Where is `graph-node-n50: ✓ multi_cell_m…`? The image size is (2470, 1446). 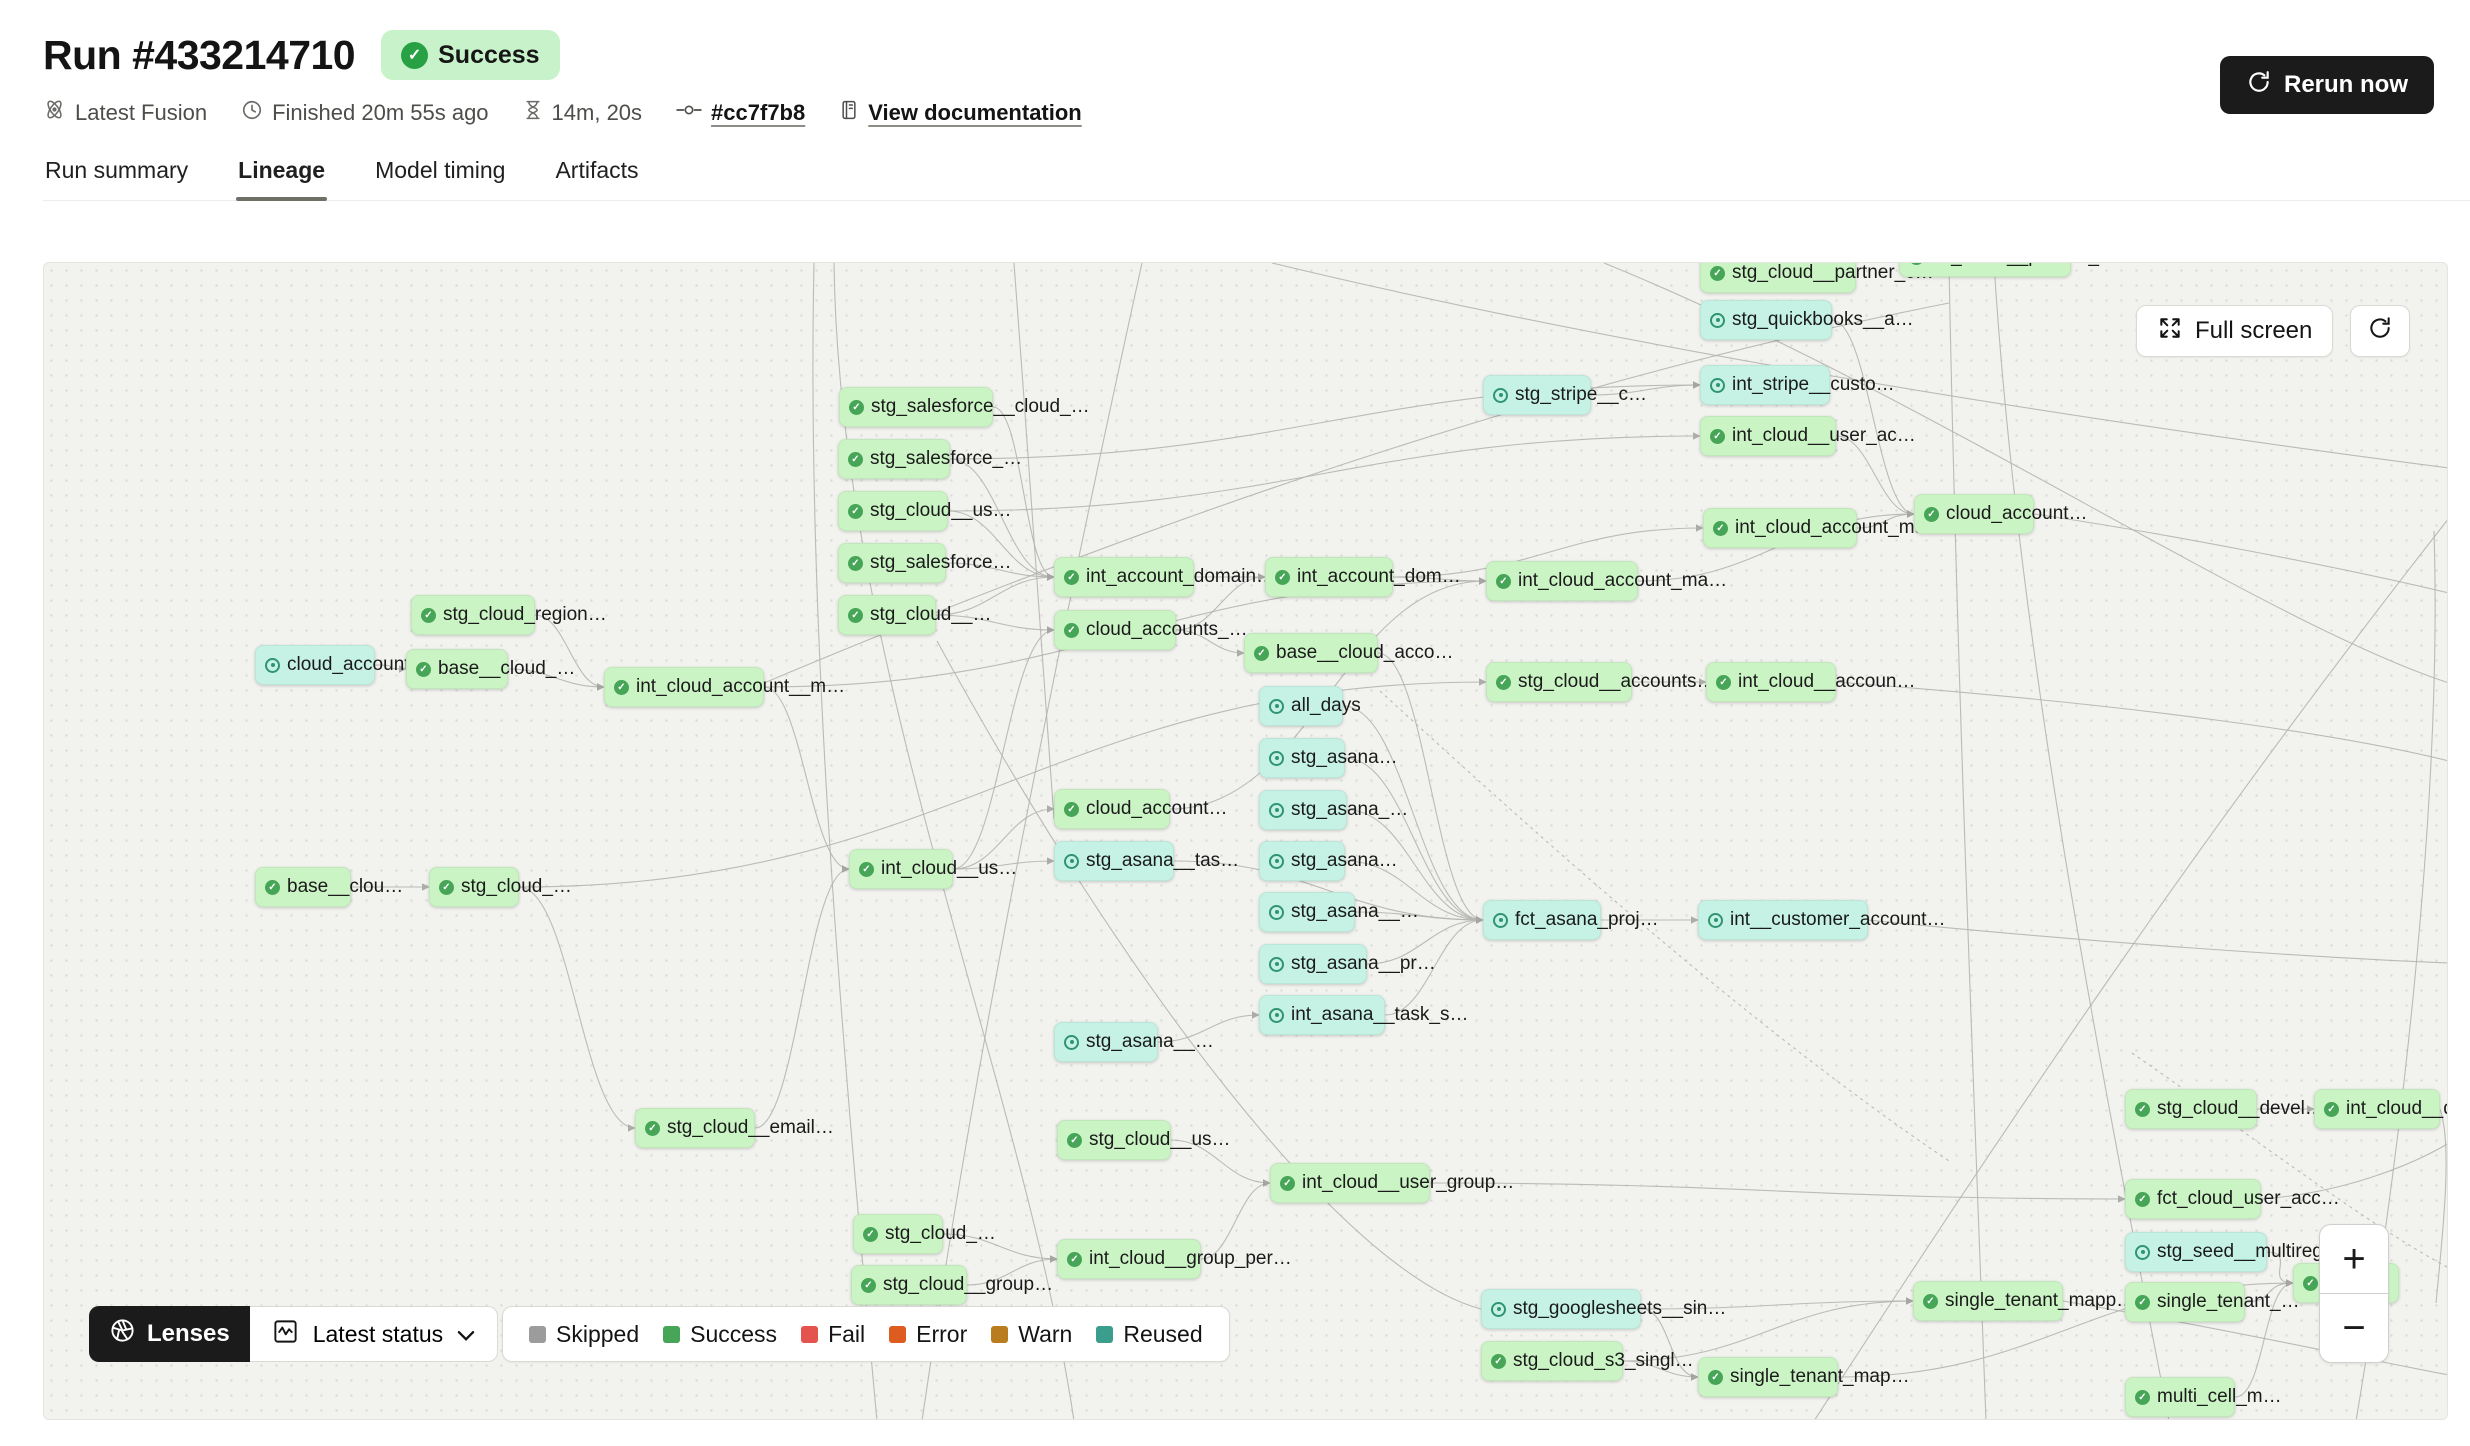
graph-node-n50: ✓ multi_cell_m… is located at coordinates (2203, 1397).